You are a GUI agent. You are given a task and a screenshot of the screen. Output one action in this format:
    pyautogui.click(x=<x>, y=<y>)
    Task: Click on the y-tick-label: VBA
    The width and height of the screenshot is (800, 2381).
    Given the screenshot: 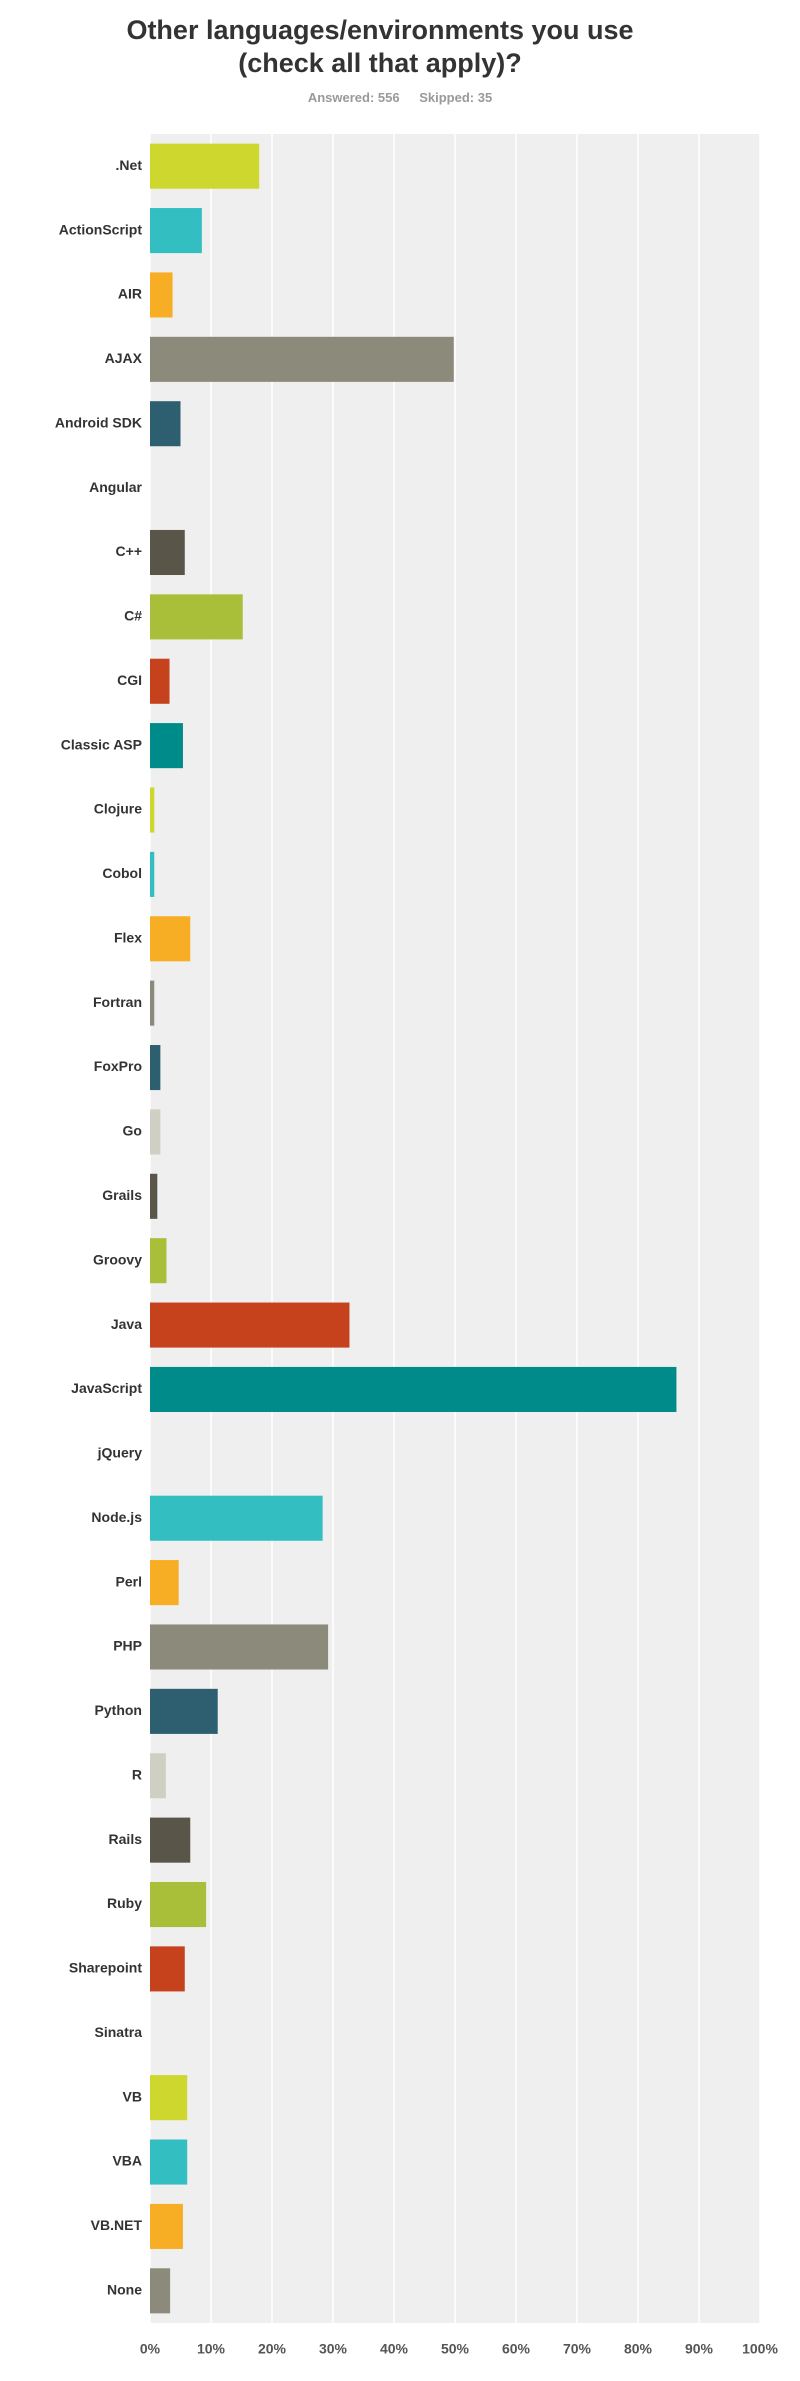 What is the action you would take?
    pyautogui.click(x=127, y=2161)
    